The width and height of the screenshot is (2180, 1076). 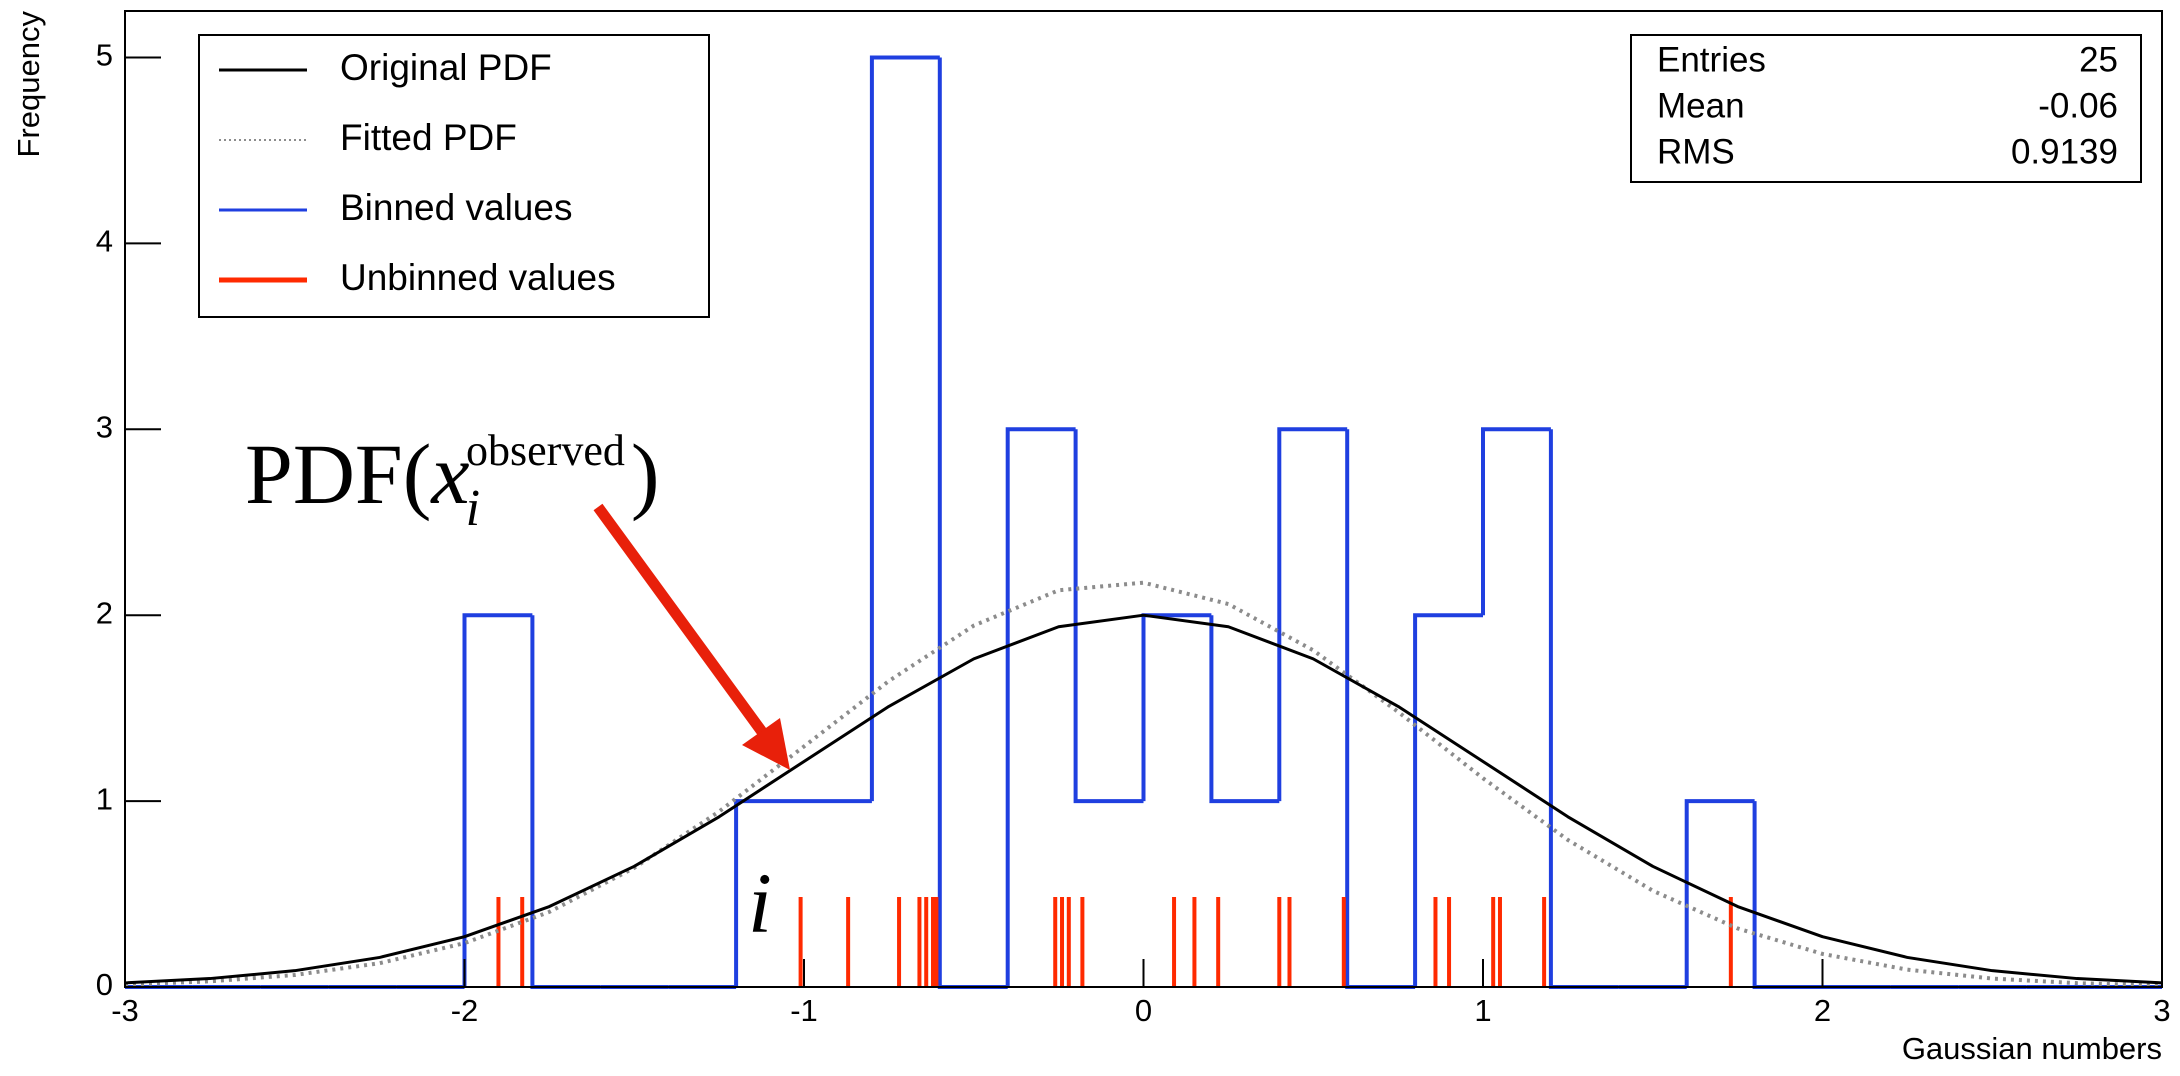 I want to click on annotation-subscript: i, so click(x=473, y=508).